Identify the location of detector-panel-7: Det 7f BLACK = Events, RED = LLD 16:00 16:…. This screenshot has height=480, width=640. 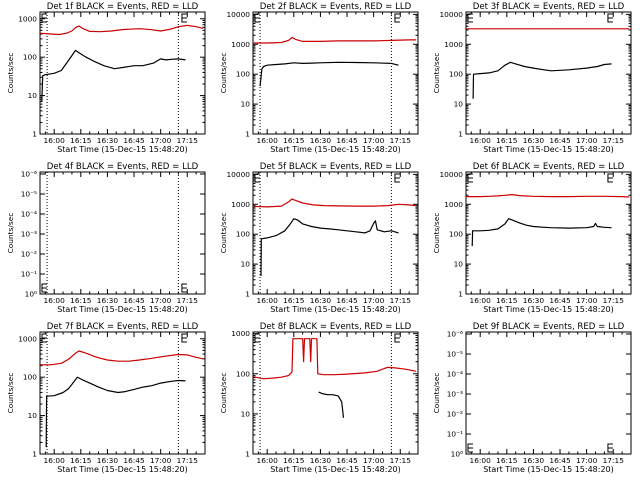
(106, 398).